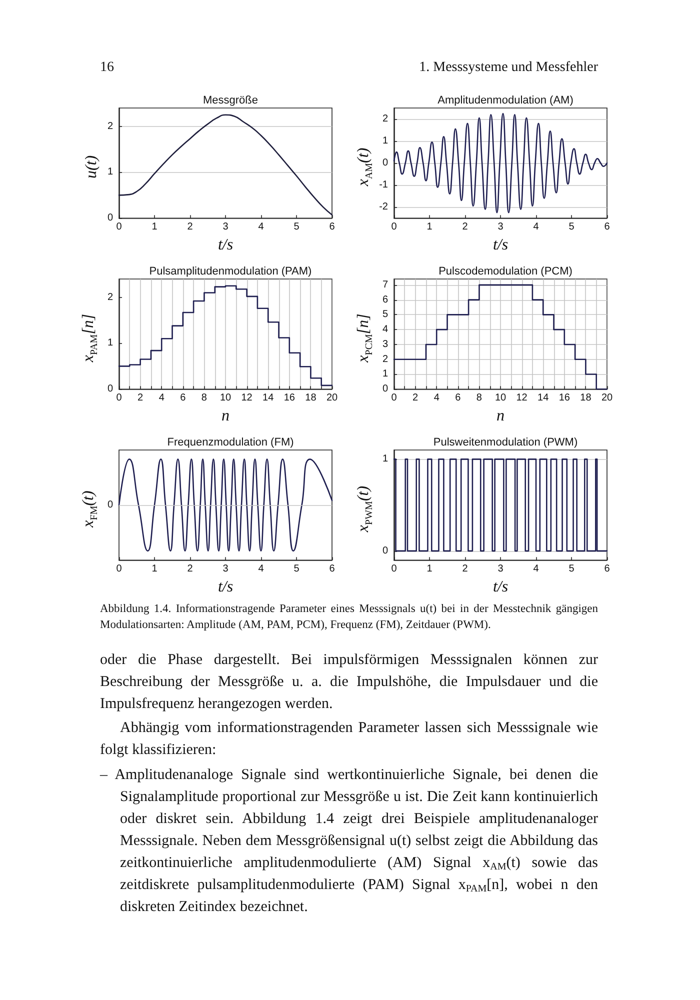 This screenshot has height=1000, width=700. Describe the element at coordinates (349, 739) in the screenshot. I see `text: Abhängig vom informationstragenden Parameter lassen sich Messsignale wie folgt klassifizieren:` at that location.